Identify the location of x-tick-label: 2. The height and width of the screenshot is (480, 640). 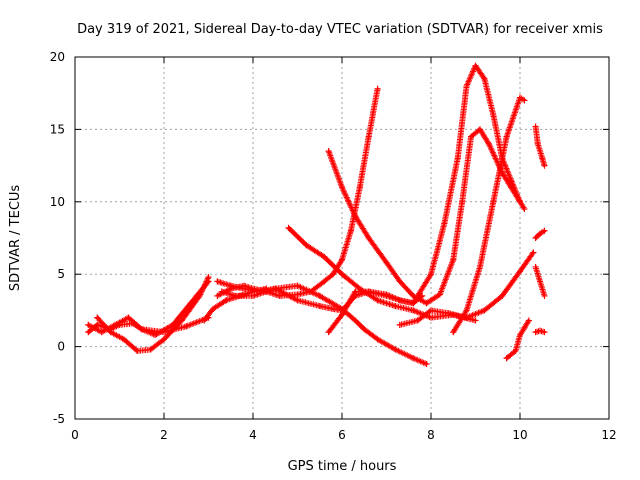
(164, 435).